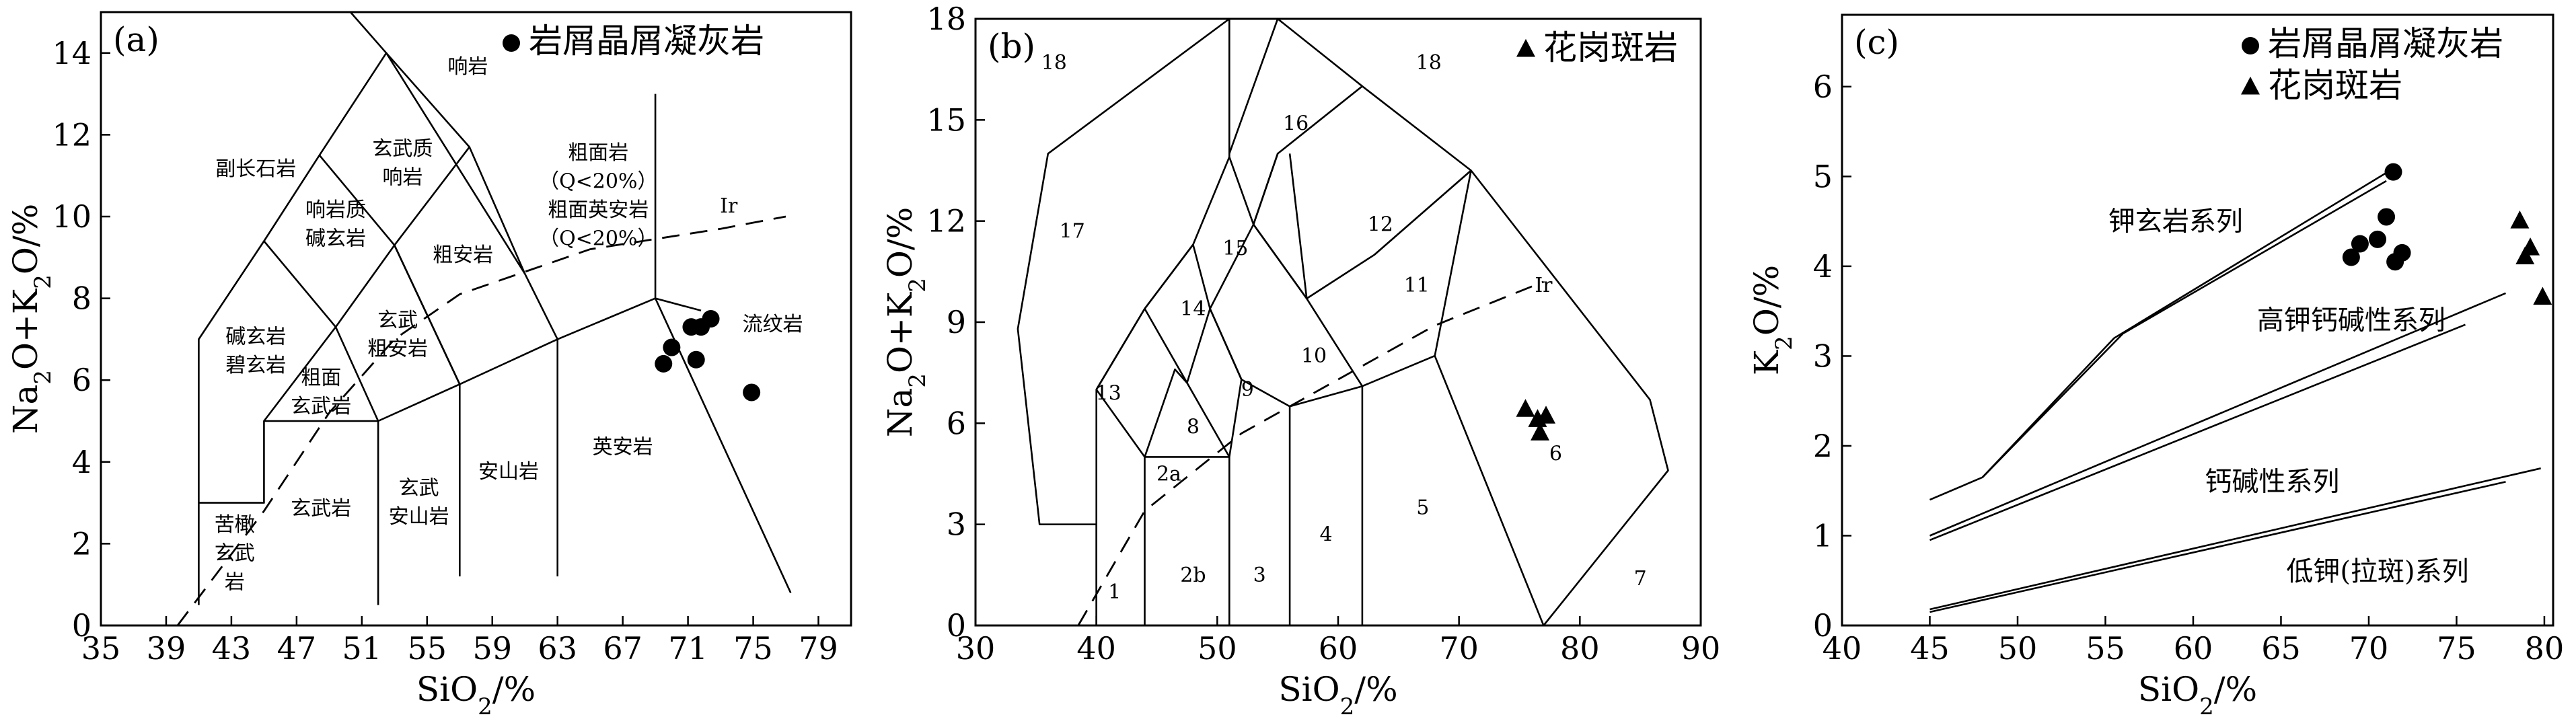  What do you see at coordinates (255, 169) in the screenshot?
I see `field-label: 副长石岩` at bounding box center [255, 169].